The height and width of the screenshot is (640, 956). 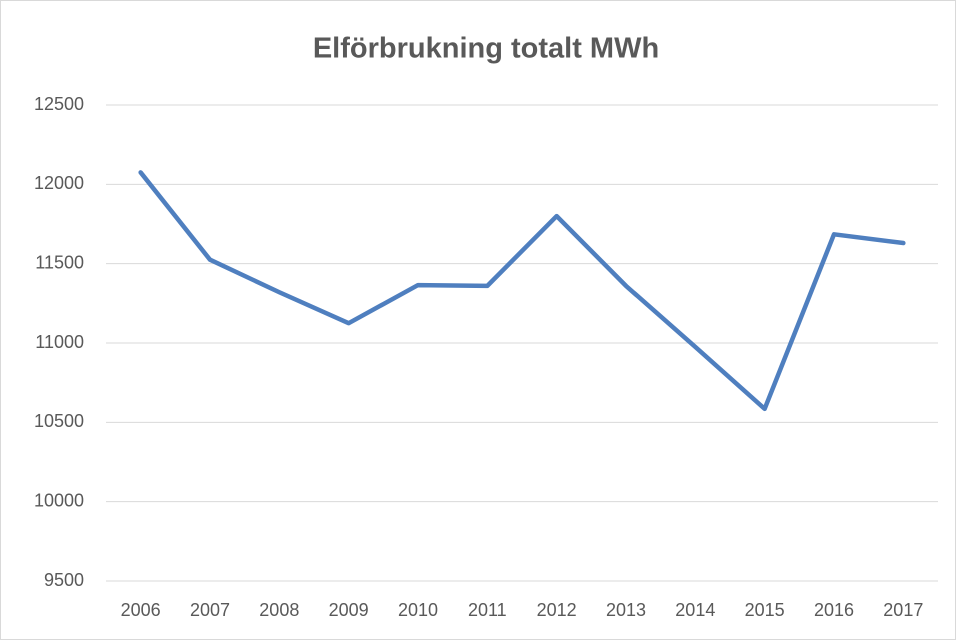 I want to click on y-tick-label: 12000, so click(x=59, y=183).